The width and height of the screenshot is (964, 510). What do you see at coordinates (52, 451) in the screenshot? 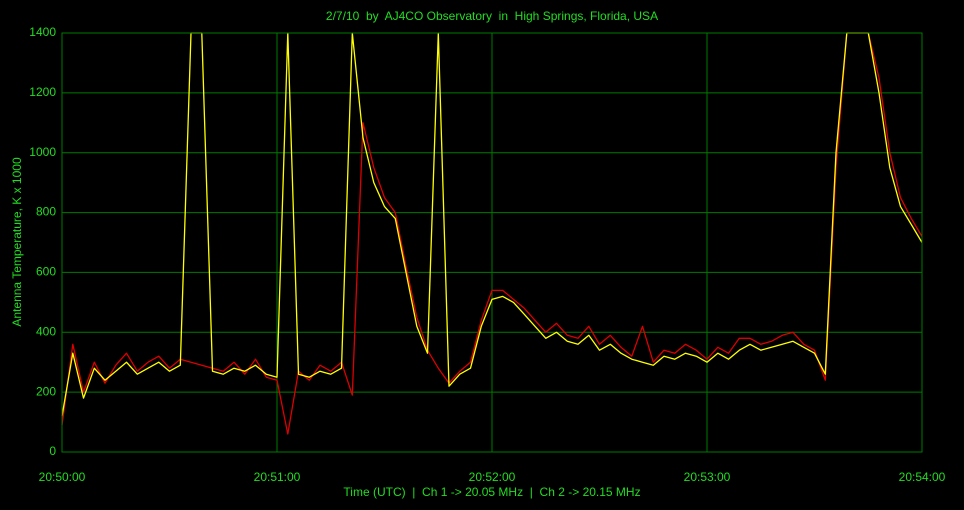
I see `y-tick-label: 0` at bounding box center [52, 451].